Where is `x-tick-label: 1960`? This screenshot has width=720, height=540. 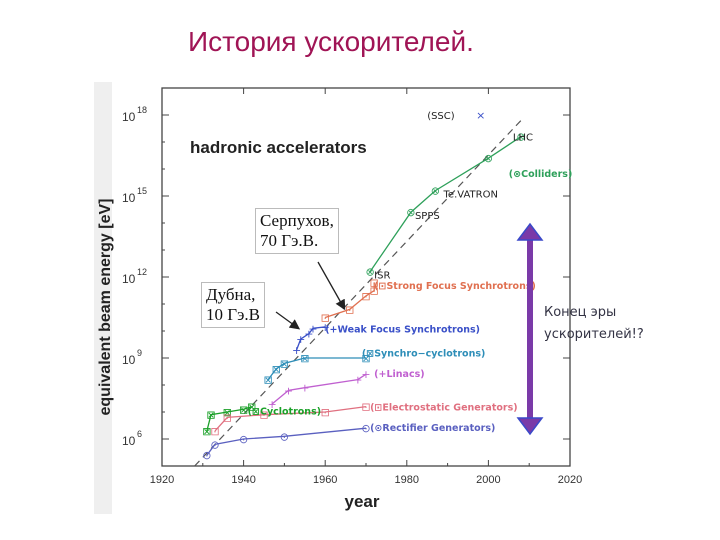
x-tick-label: 1960 is located at coordinates (325, 480).